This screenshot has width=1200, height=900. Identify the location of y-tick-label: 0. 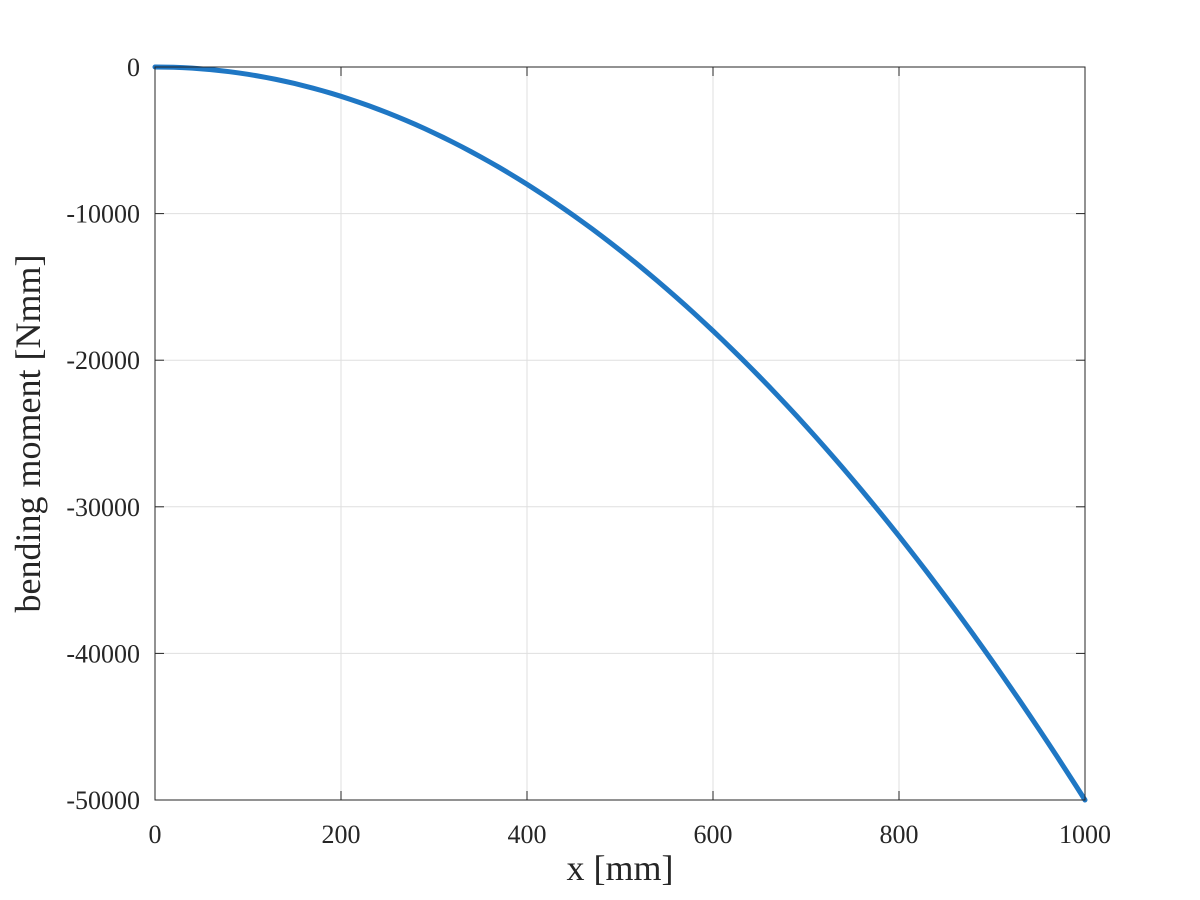
(133, 67).